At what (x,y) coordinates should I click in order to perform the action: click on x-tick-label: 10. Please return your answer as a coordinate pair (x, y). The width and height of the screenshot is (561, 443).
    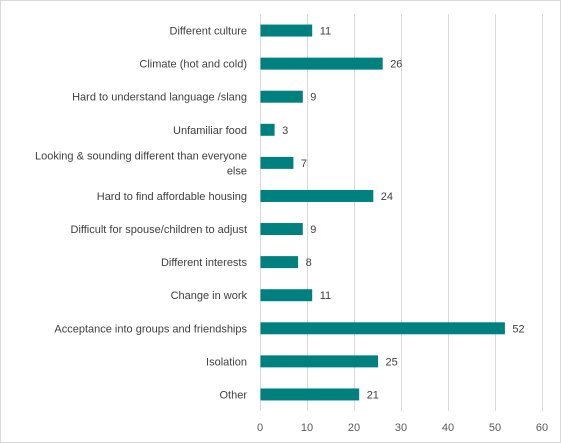
    Looking at the image, I should click on (307, 428).